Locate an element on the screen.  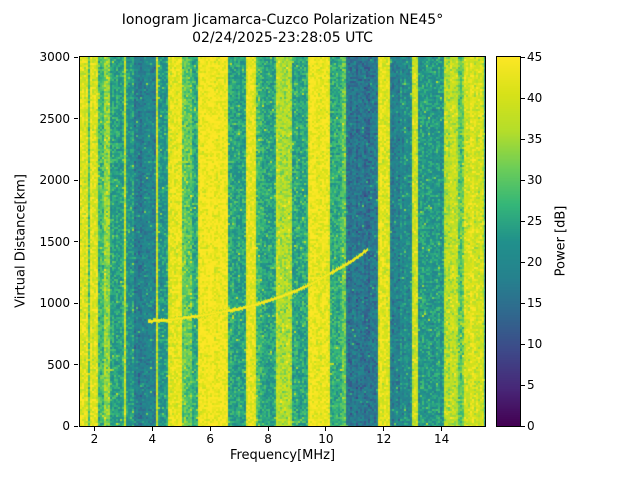
colorbar-tick-label: 45 is located at coordinates (535, 57).